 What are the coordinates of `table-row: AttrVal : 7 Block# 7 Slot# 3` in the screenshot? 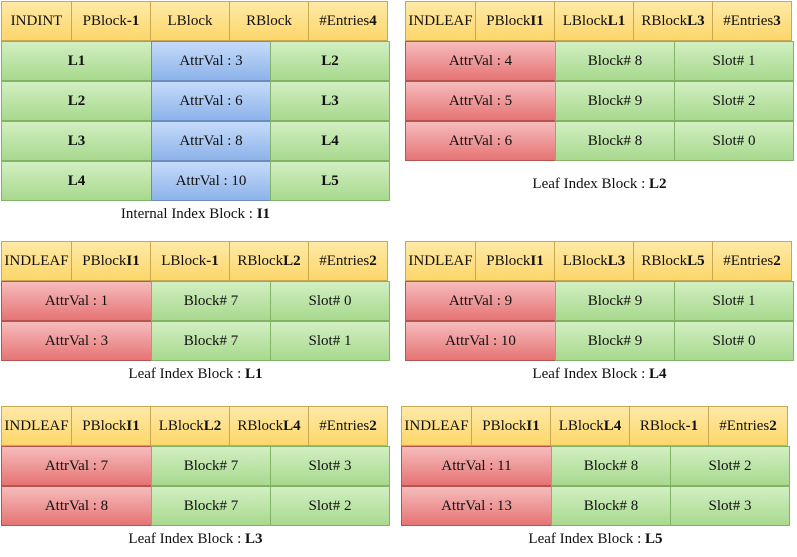 It's located at (195, 466).